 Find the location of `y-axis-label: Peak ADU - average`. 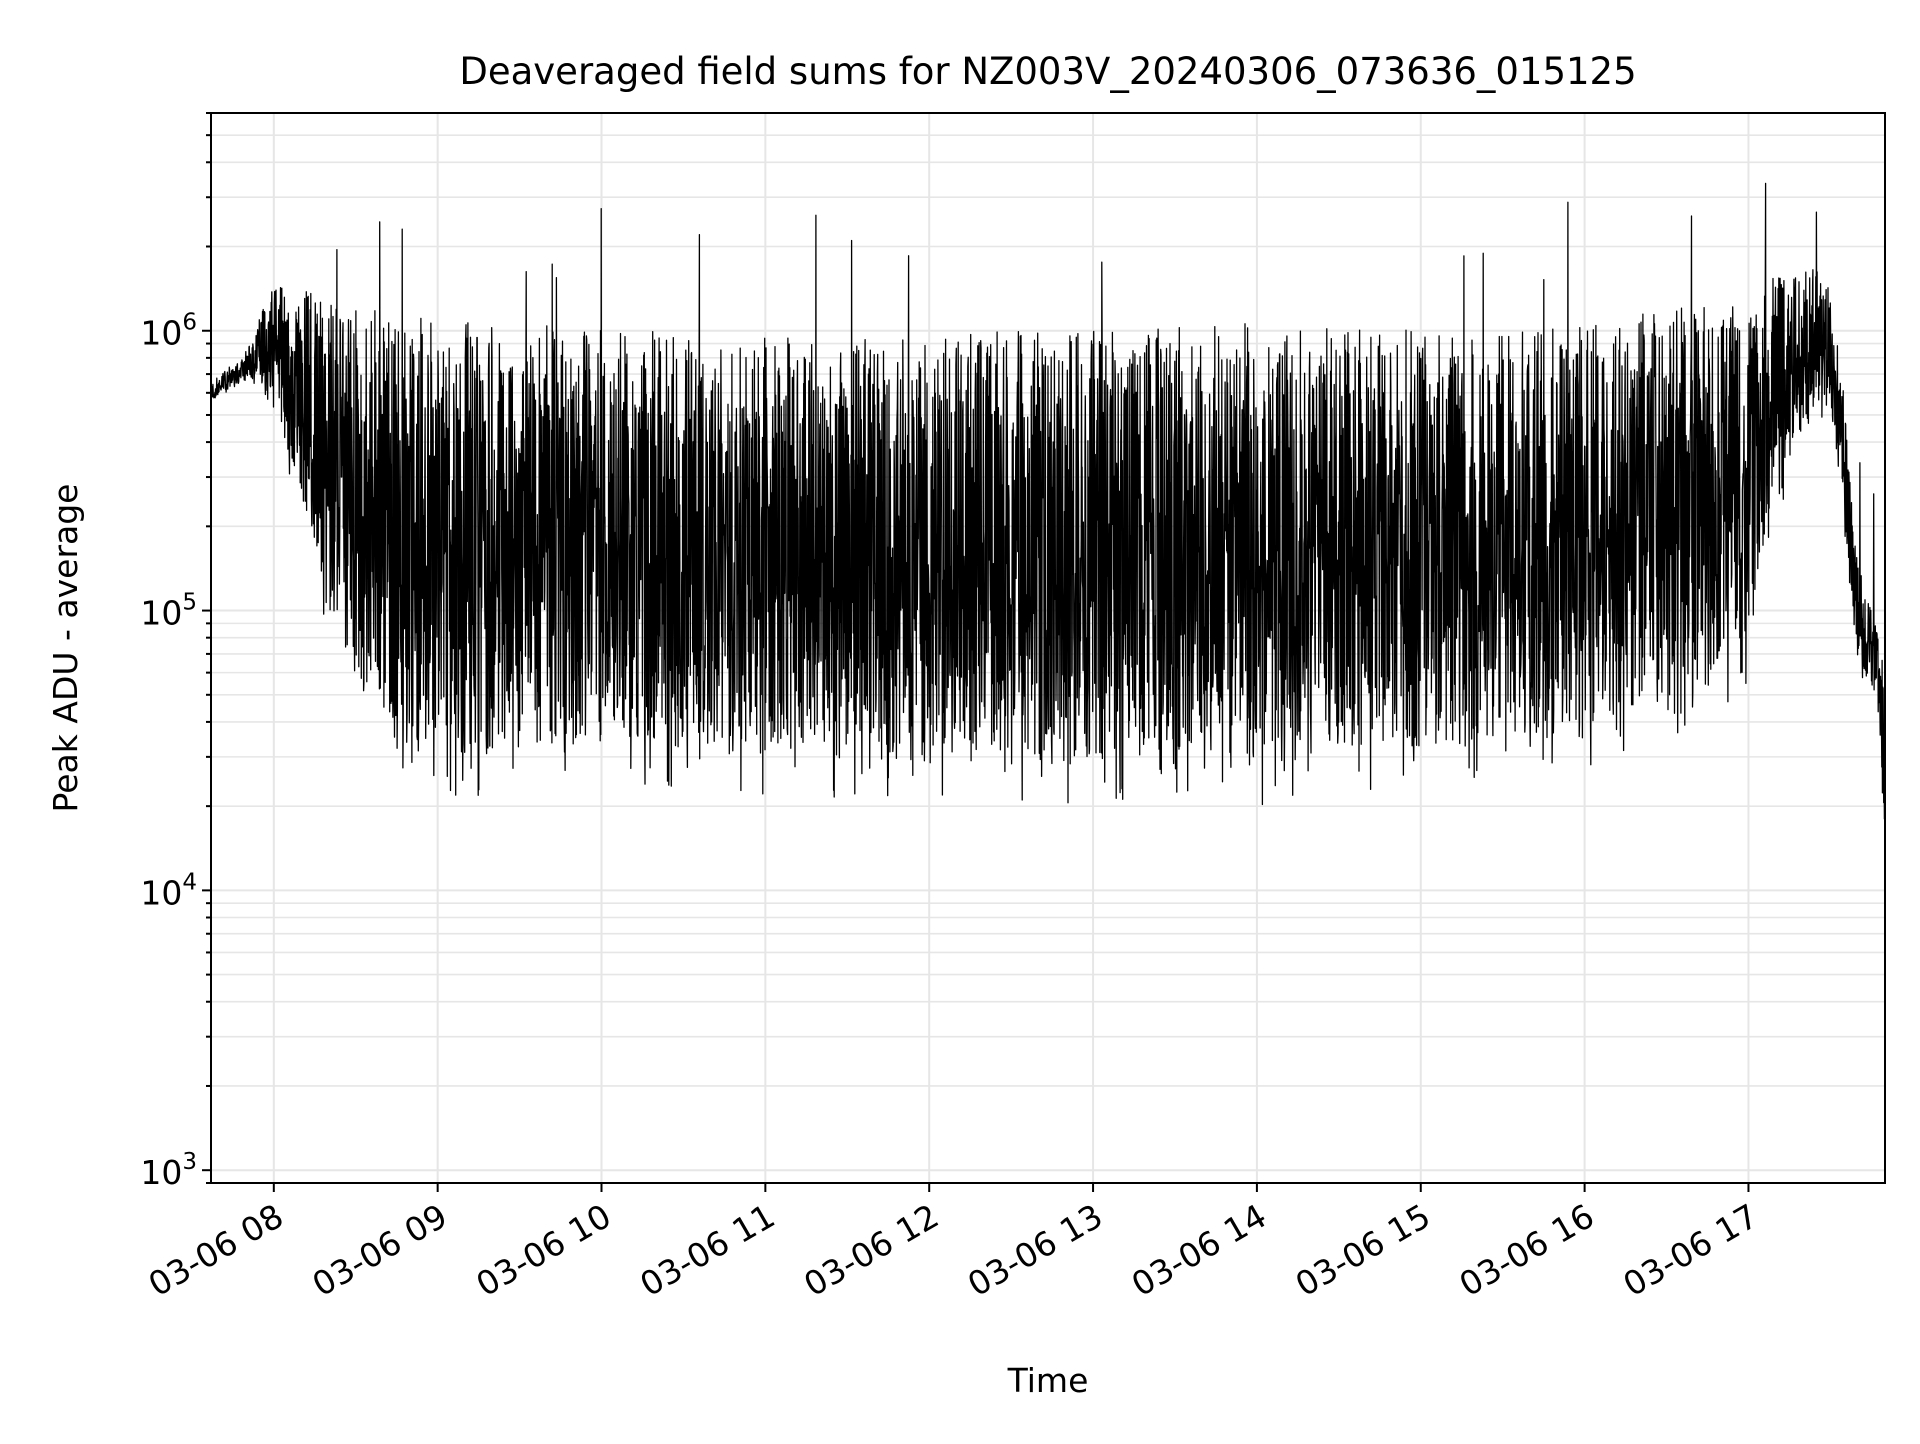

y-axis-label: Peak ADU - average is located at coordinates (65, 648).